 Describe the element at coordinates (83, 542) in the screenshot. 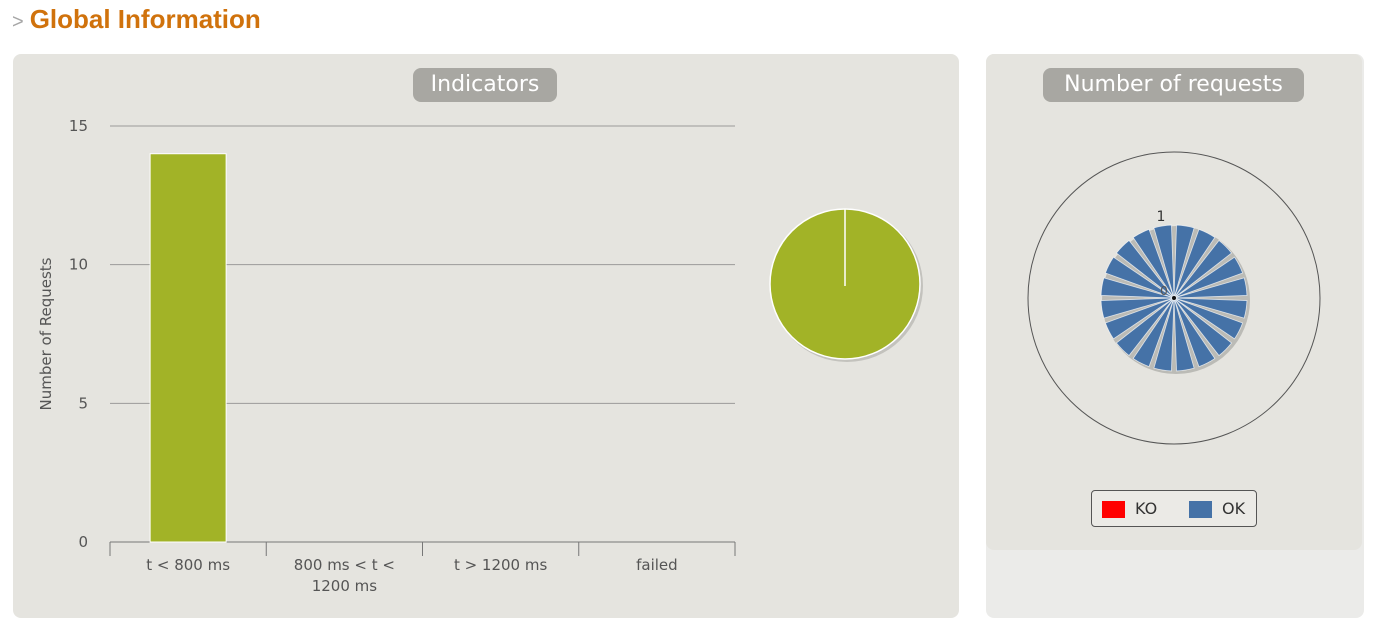

I see `y-tick-label: 0` at that location.